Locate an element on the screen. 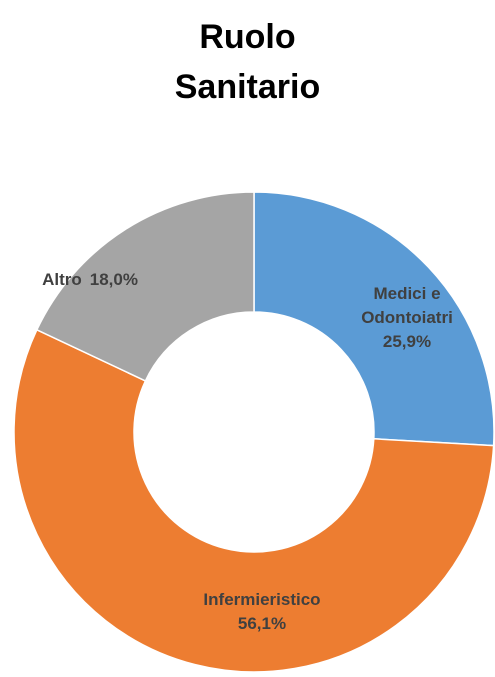 This screenshot has height=677, width=495. category-label: Altro is located at coordinates (62, 279).